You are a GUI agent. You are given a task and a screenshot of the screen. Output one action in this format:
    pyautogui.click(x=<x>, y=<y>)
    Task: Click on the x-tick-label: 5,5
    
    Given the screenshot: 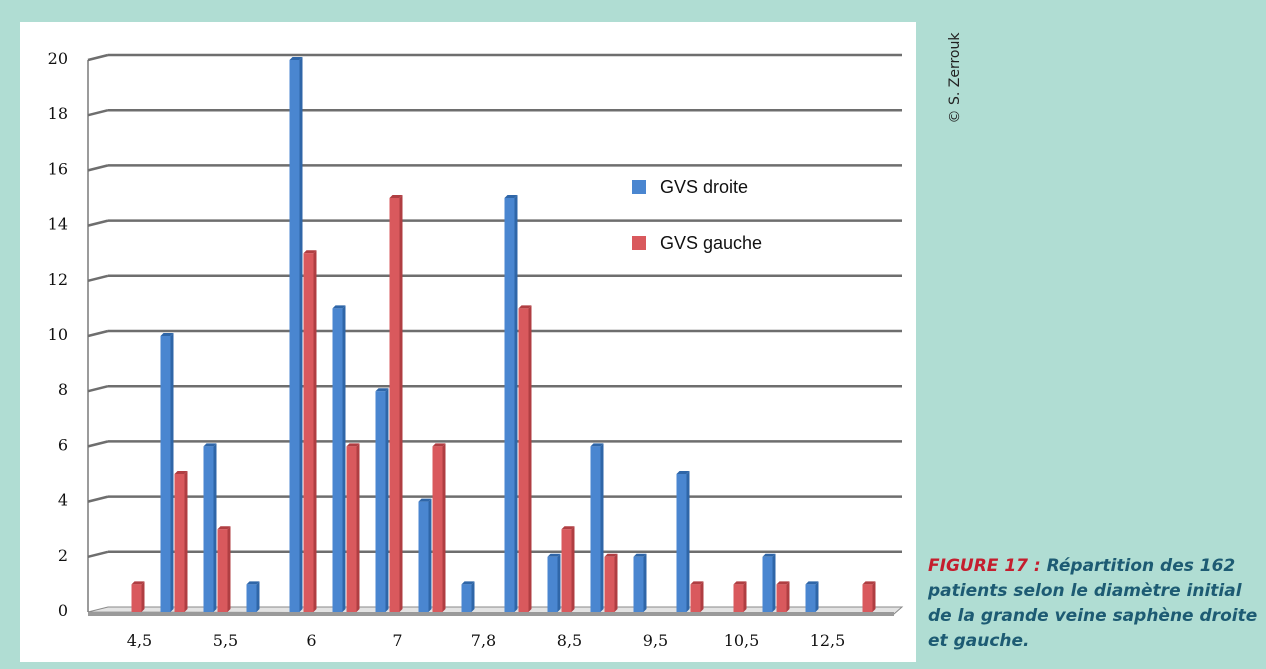 What is the action you would take?
    pyautogui.click(x=225, y=640)
    